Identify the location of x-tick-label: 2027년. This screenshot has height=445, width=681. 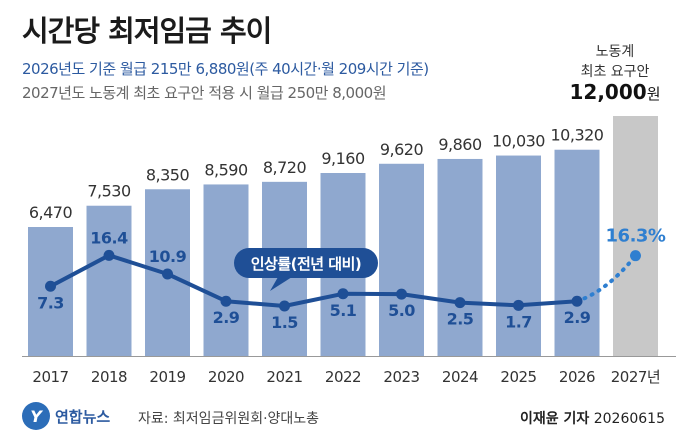
(635, 377).